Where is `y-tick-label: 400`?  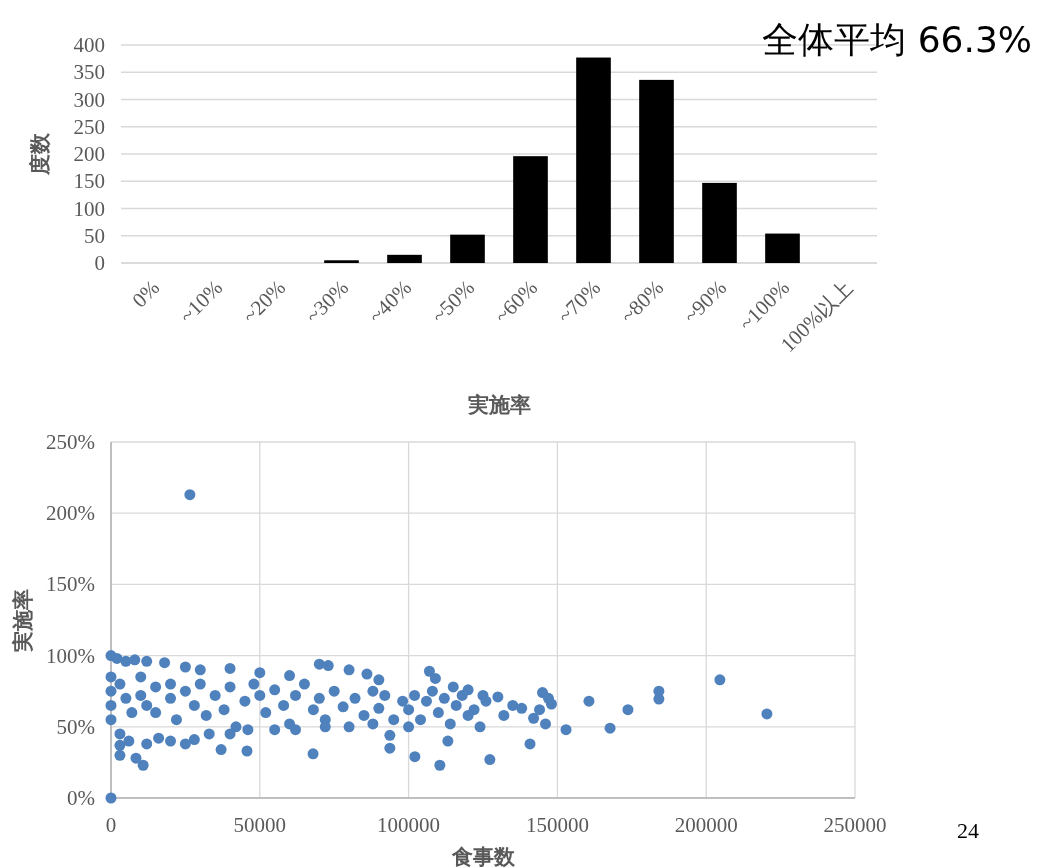
y-tick-label: 400 is located at coordinates (89, 45).